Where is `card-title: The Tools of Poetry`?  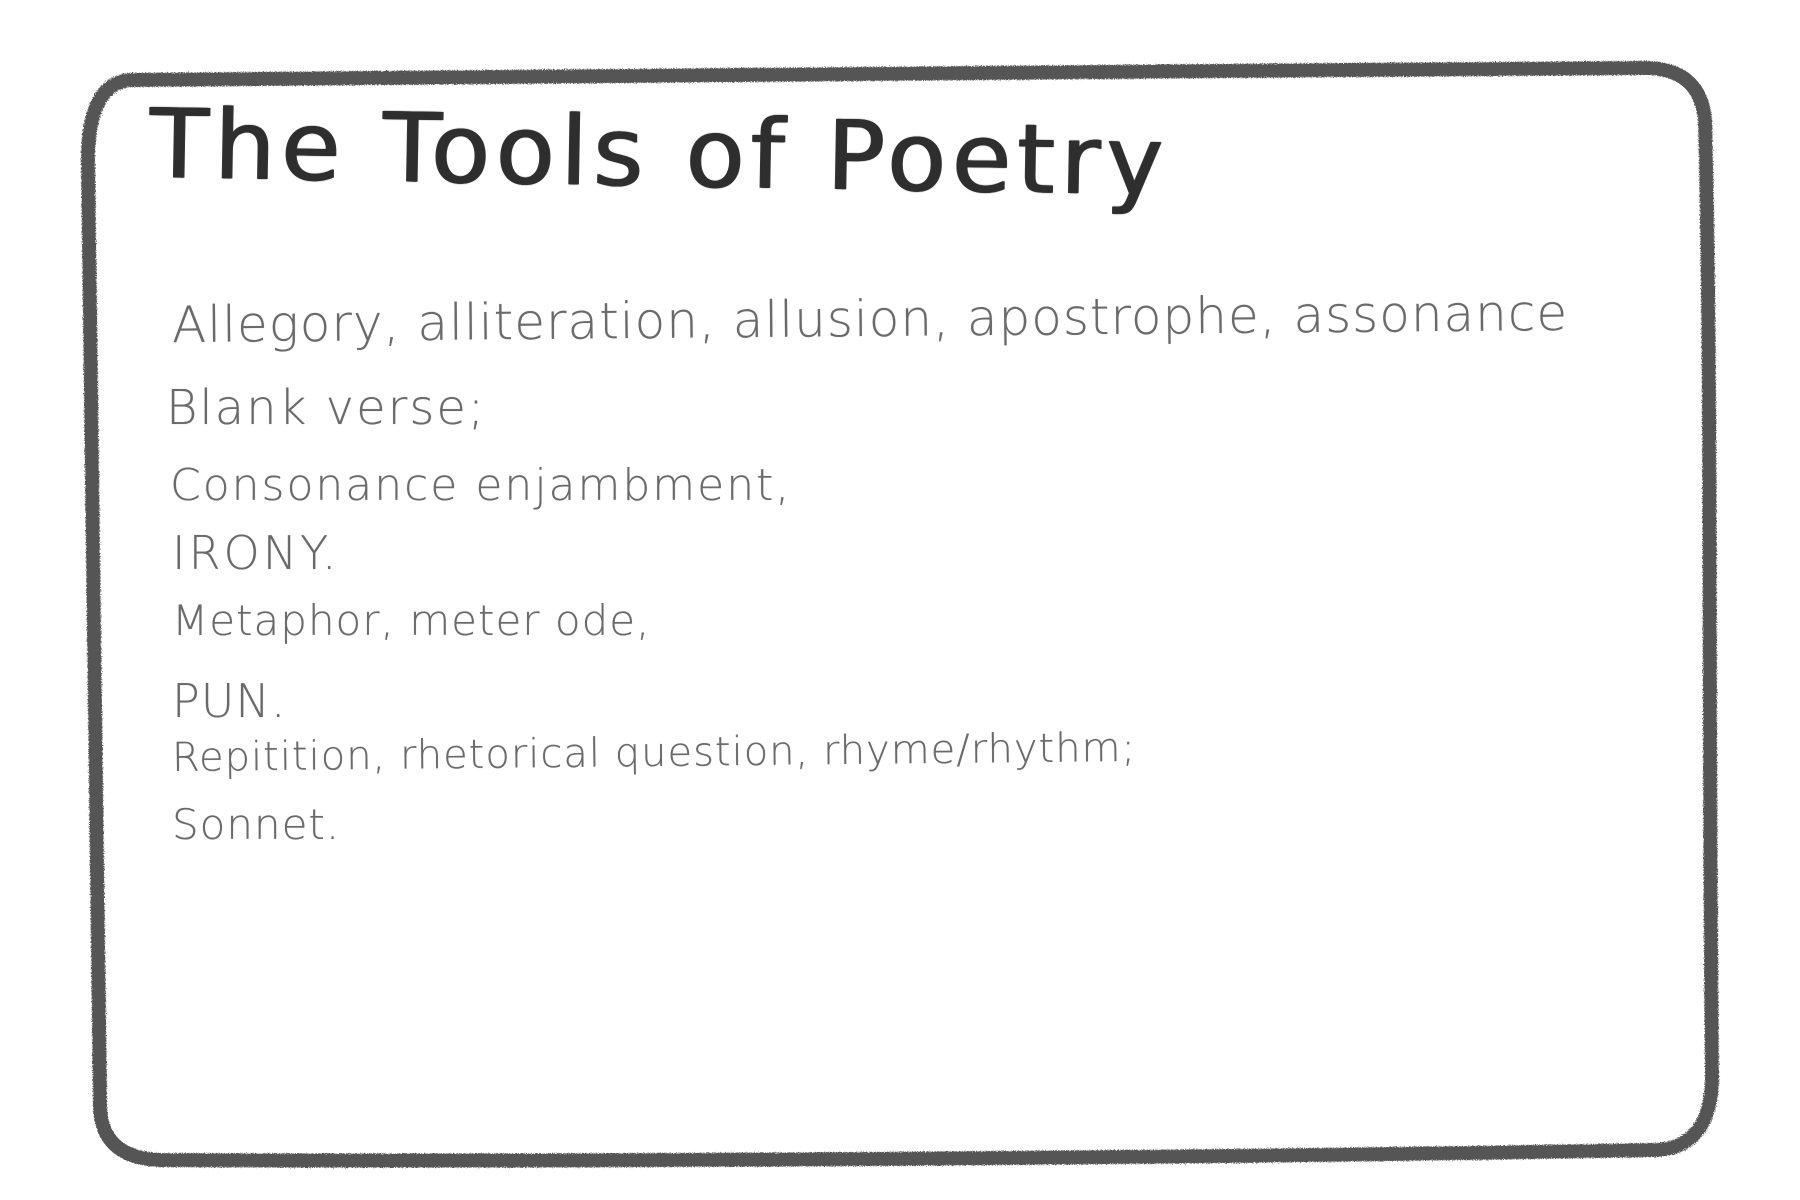 card-title: The Tools of Poetry is located at coordinates (660, 153).